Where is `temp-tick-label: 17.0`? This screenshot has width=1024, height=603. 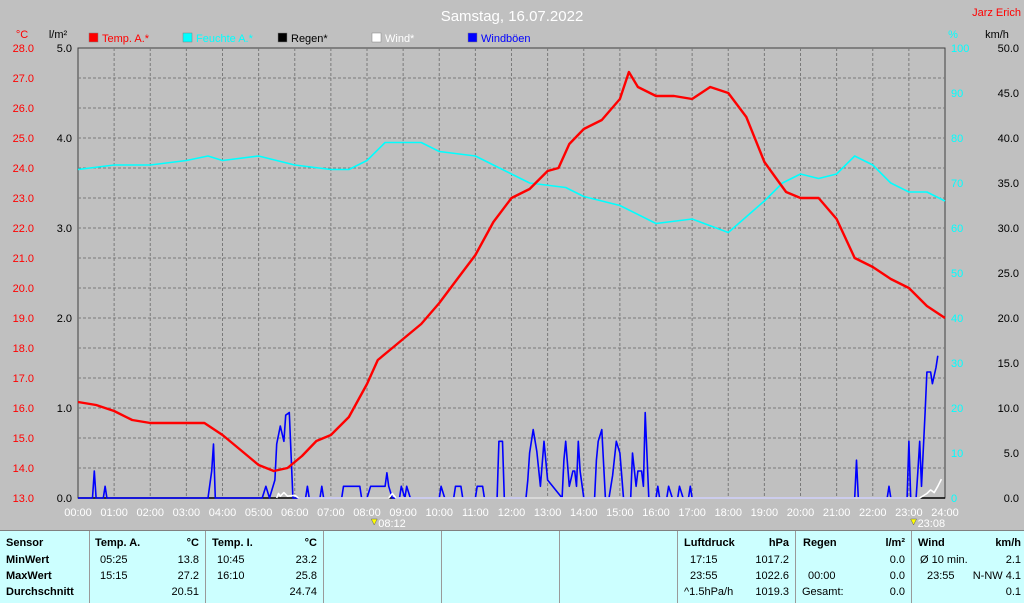
temp-tick-label: 17.0 is located at coordinates (23, 379).